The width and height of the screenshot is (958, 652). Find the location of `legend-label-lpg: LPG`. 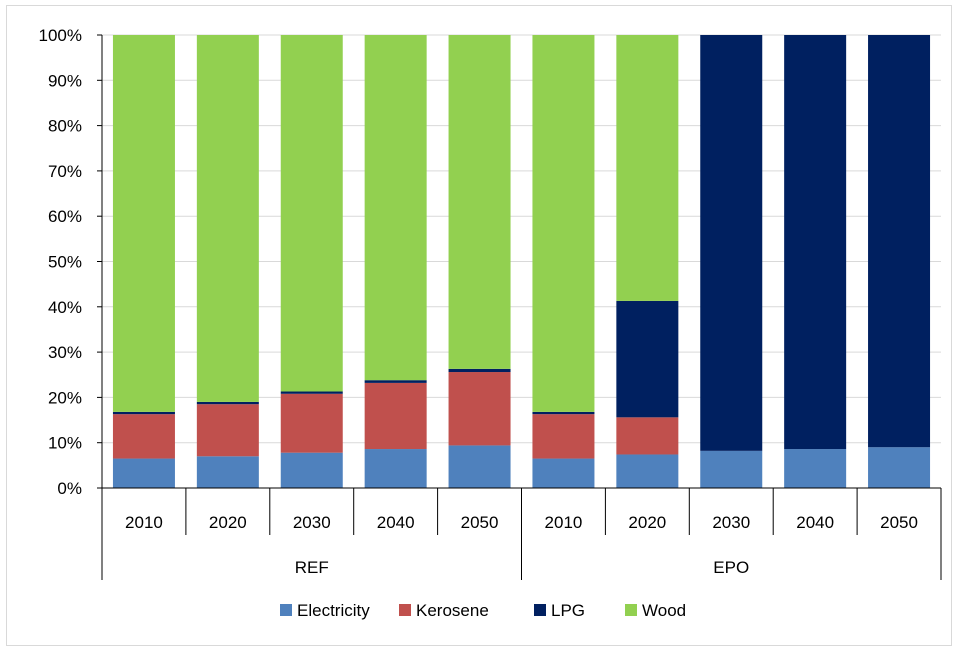

legend-label-lpg: LPG is located at coordinates (568, 610).